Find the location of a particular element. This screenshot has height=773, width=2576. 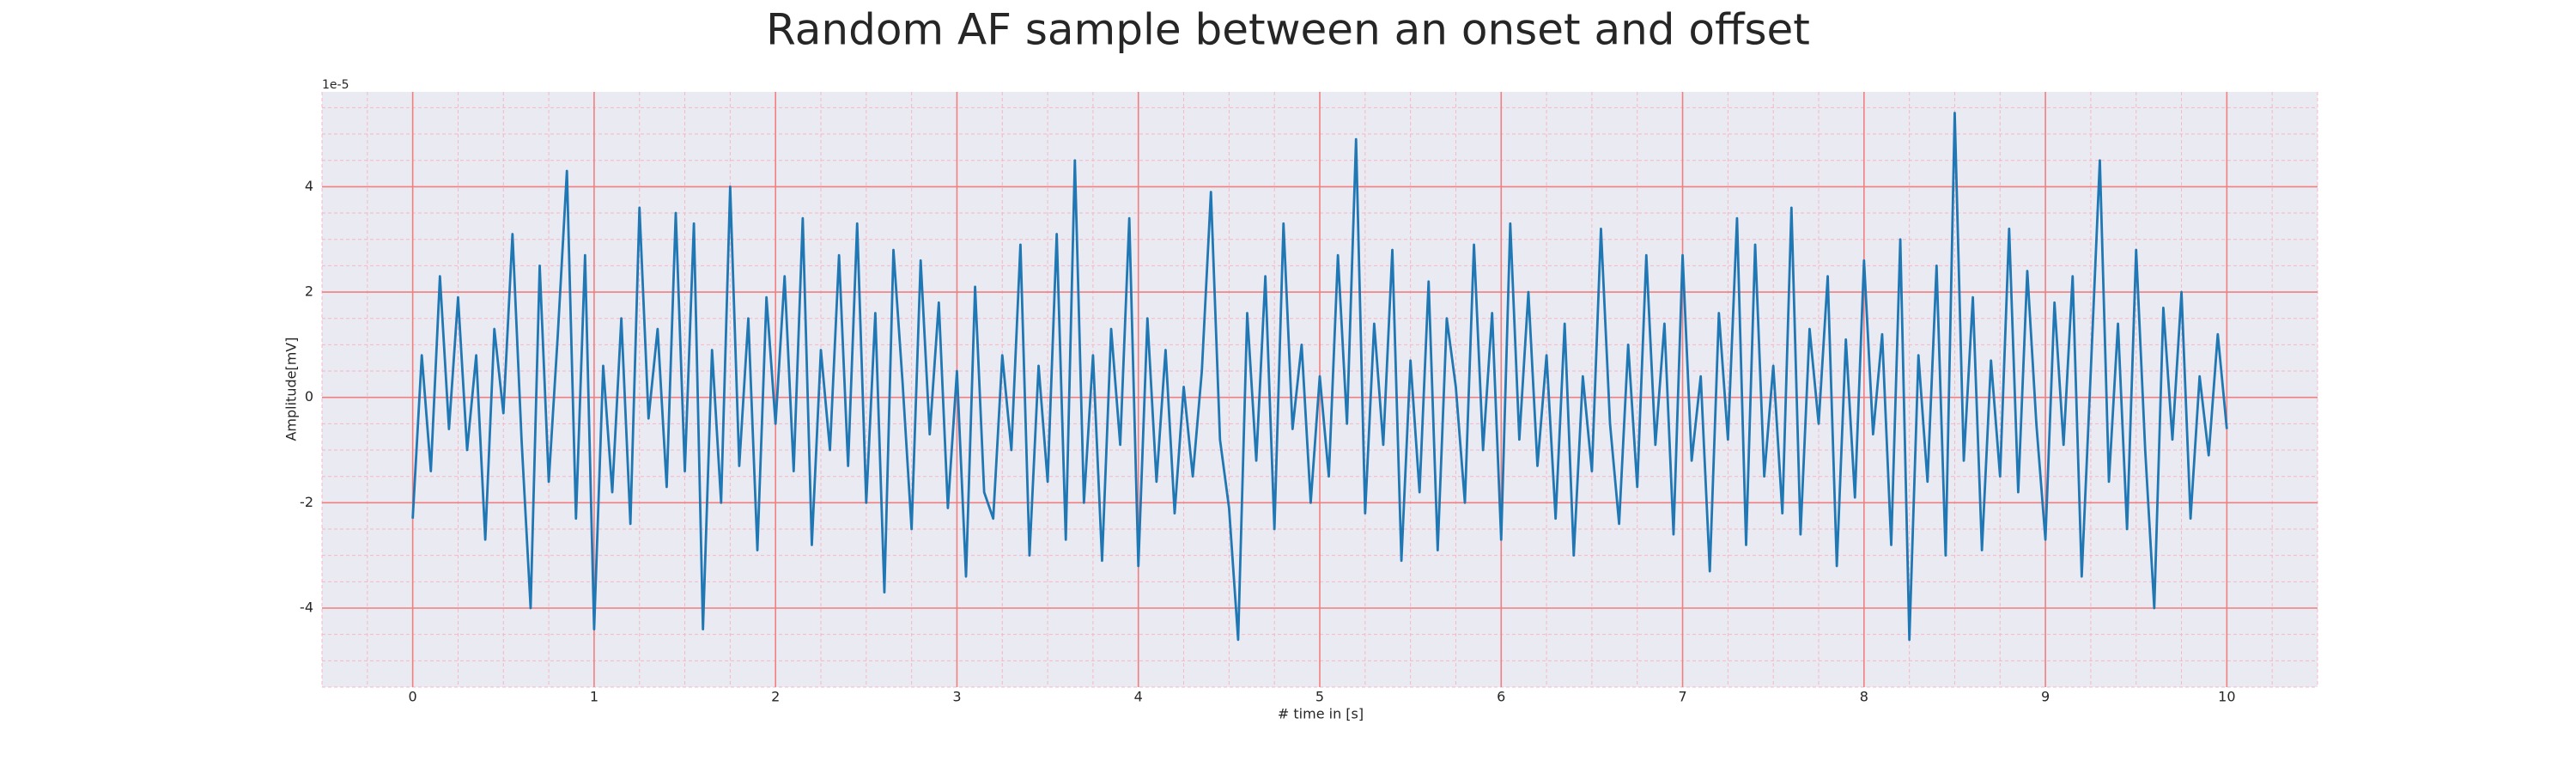

x-tick-label: 3 is located at coordinates (957, 697).